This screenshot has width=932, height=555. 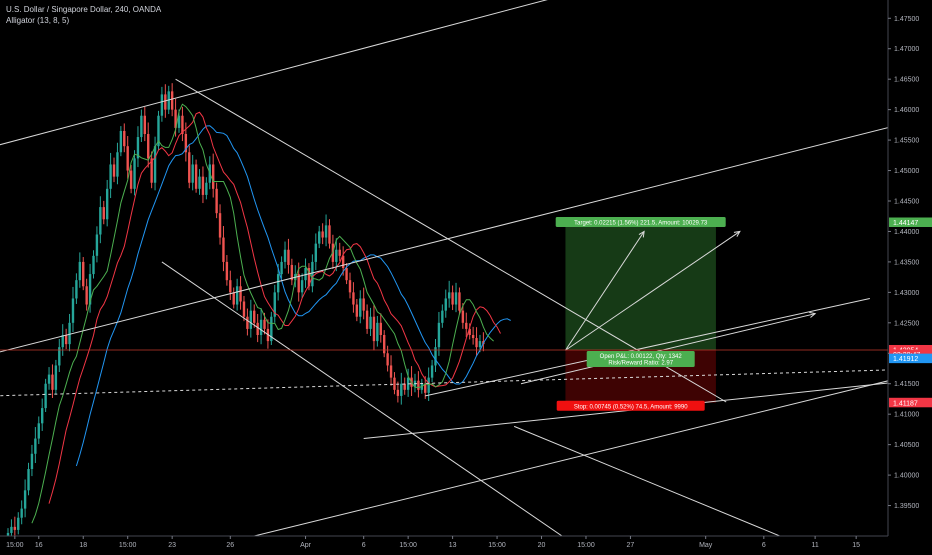 What do you see at coordinates (38, 20) in the screenshot?
I see `indicator-label: Alligator (13, 8, 5)` at bounding box center [38, 20].